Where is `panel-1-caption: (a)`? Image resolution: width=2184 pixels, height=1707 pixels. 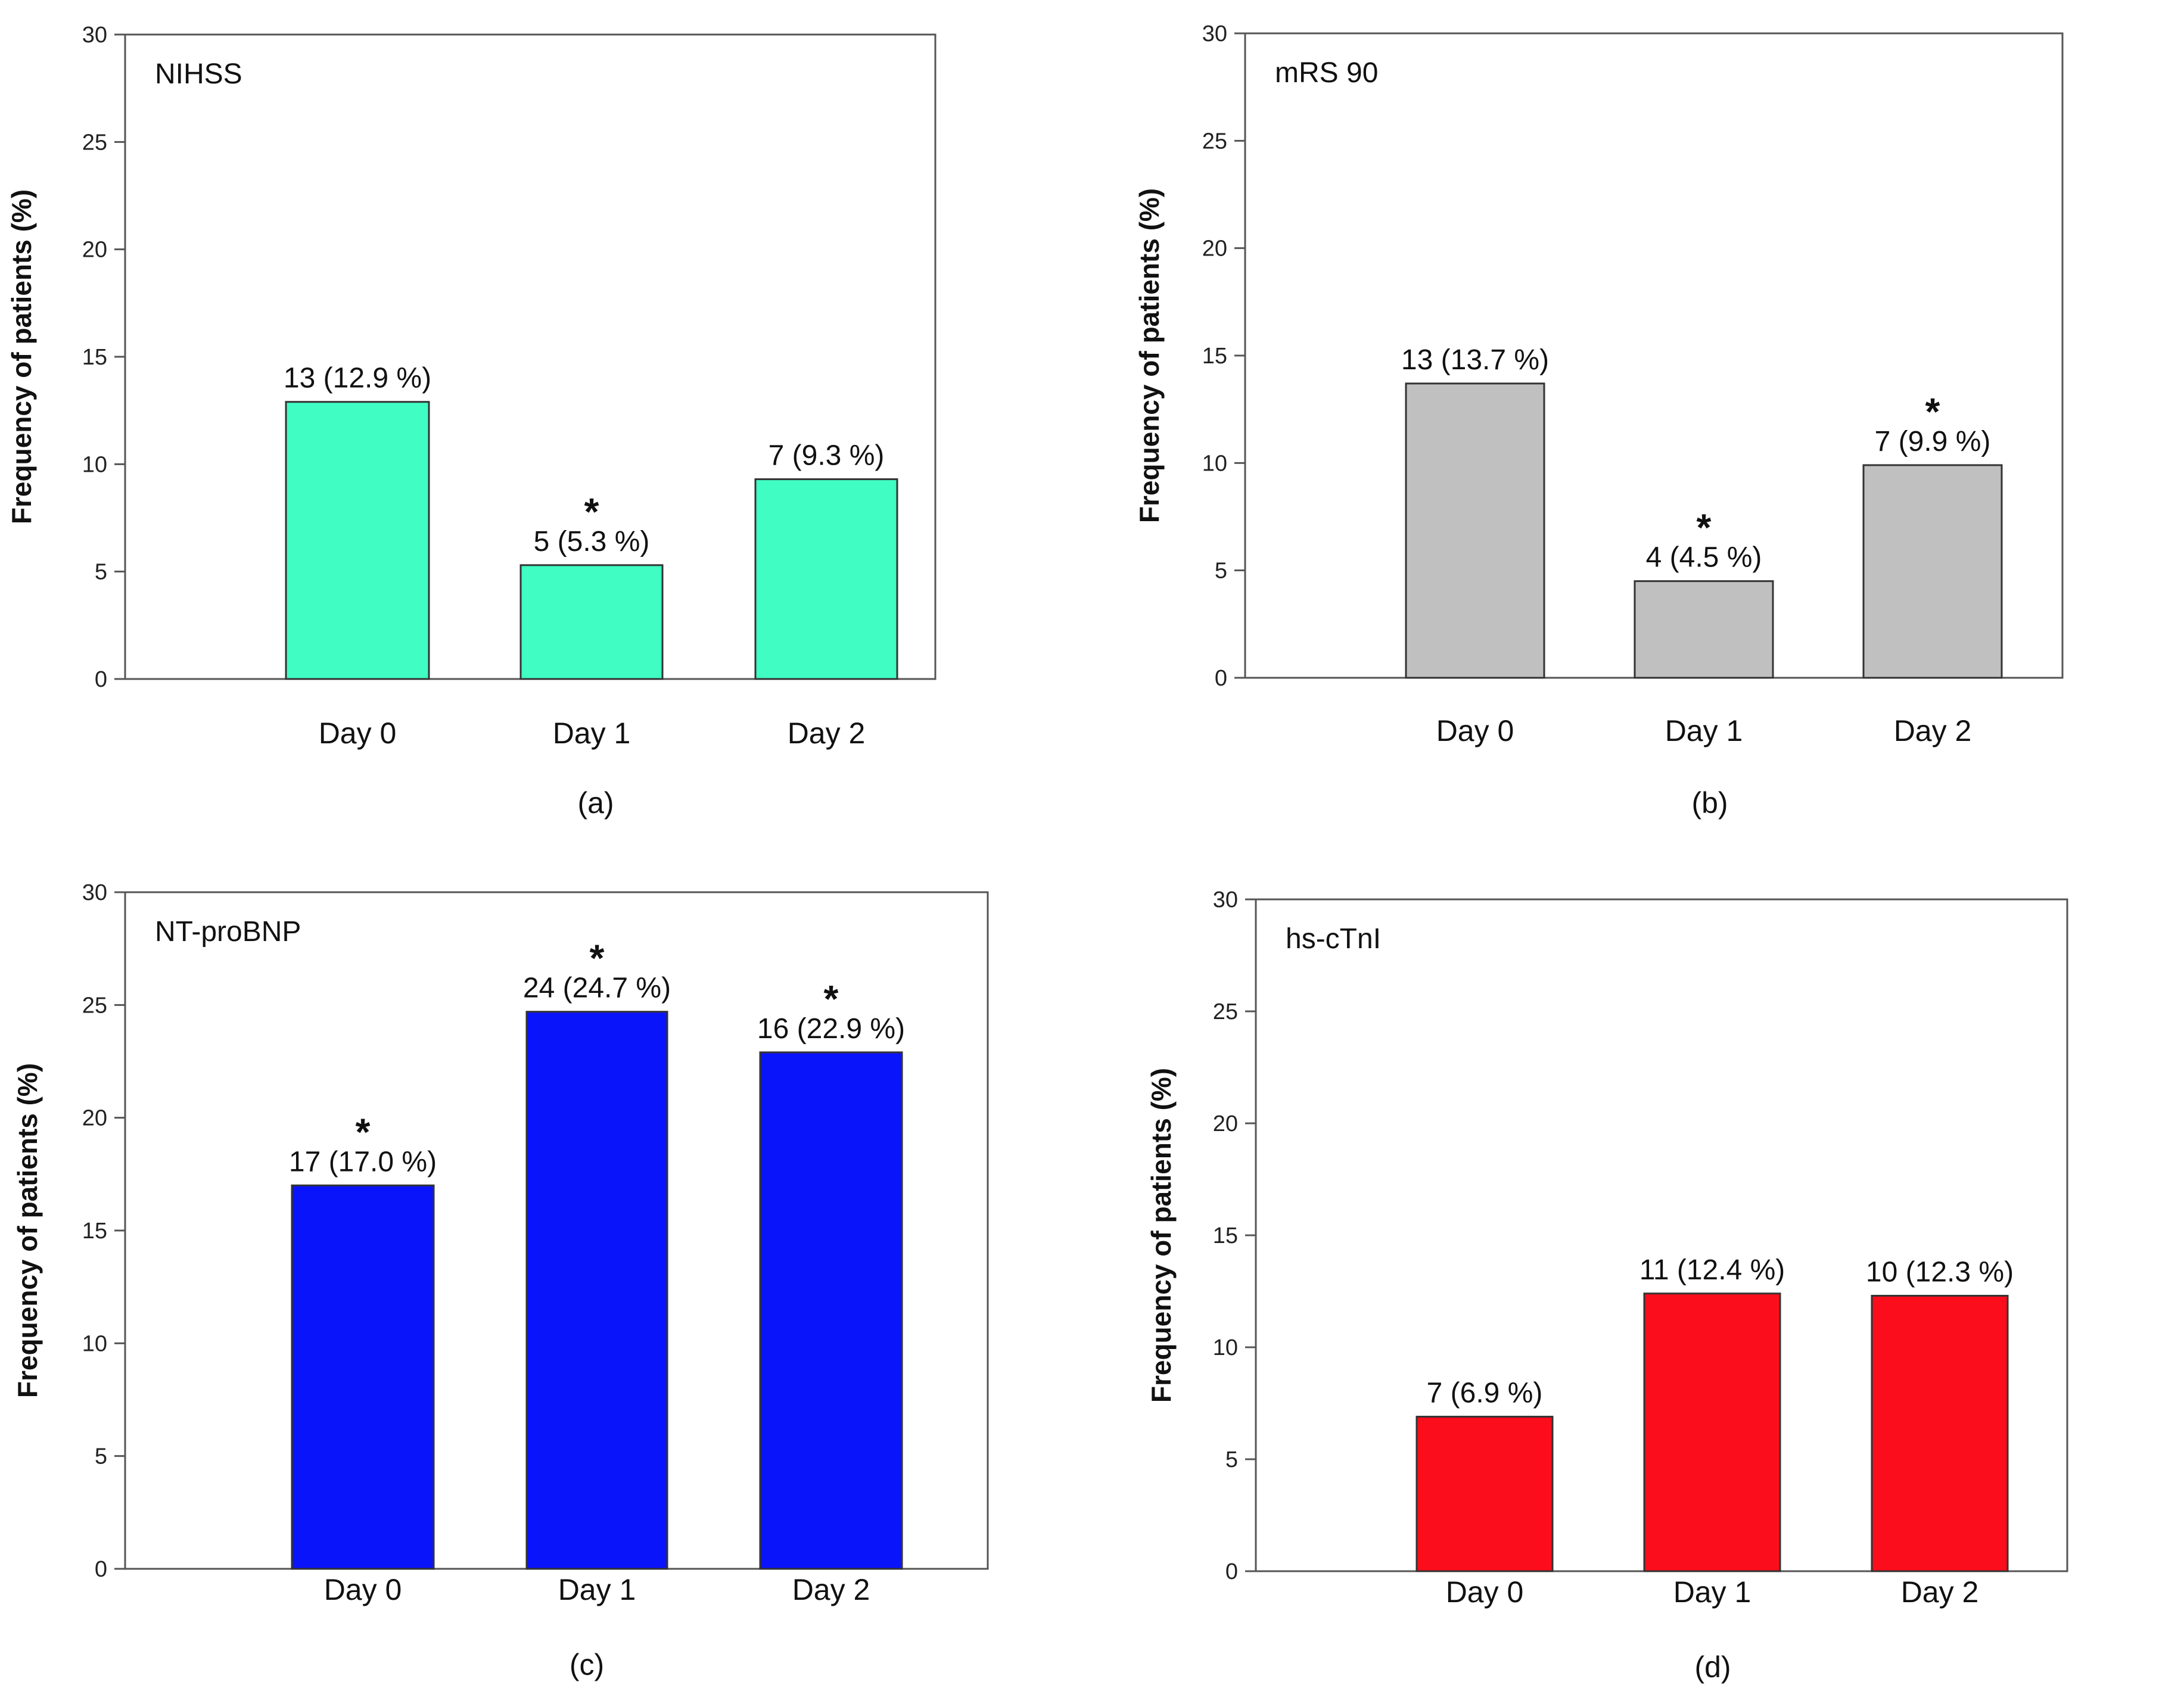 panel-1-caption: (a) is located at coordinates (595, 803).